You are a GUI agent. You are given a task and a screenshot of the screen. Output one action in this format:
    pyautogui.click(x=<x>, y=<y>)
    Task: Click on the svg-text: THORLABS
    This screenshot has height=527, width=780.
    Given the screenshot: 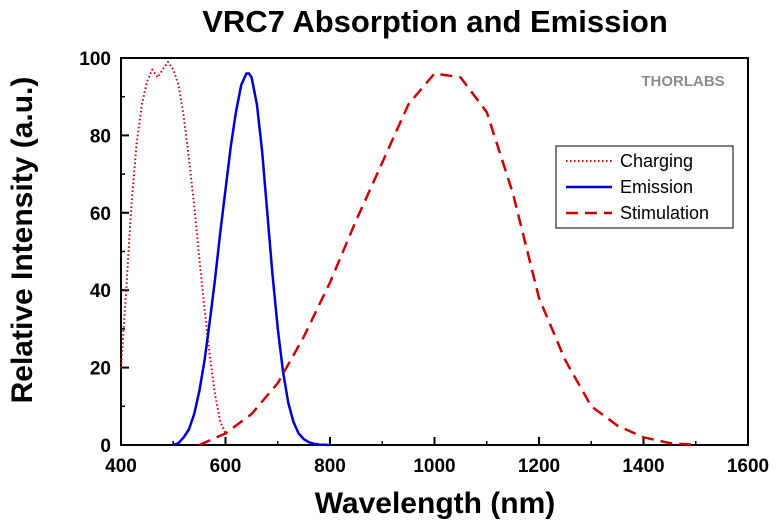 What is the action you would take?
    pyautogui.click(x=682, y=81)
    